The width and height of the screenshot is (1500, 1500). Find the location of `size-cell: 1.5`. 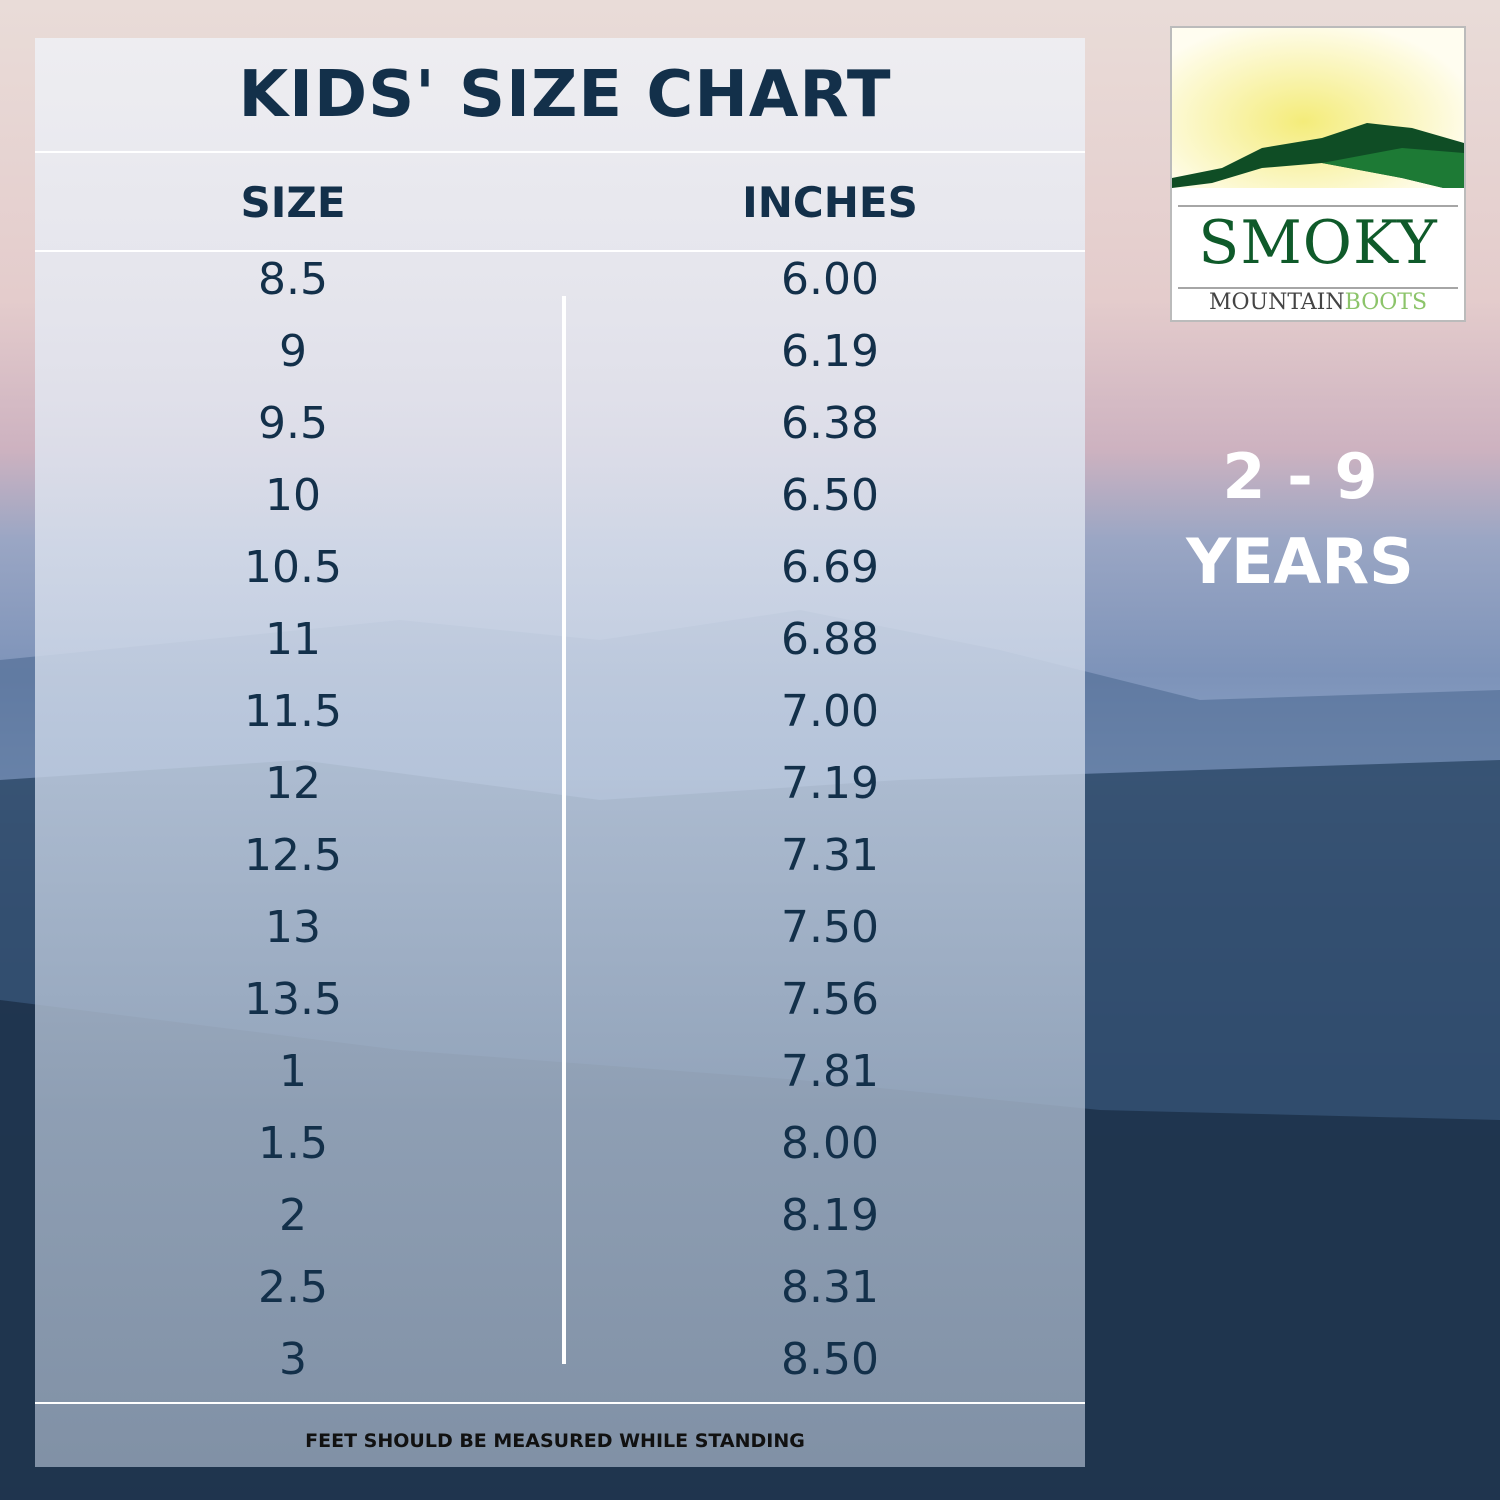

size-cell: 1.5 is located at coordinates (293, 1143).